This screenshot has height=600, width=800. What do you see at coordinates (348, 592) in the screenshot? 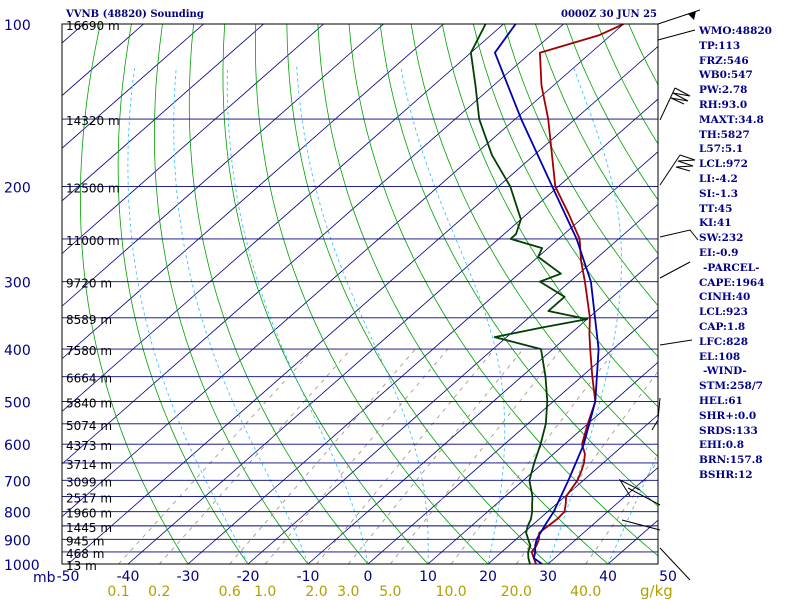
I see `mixing-ratio-tick-label: 3.0` at bounding box center [348, 592].